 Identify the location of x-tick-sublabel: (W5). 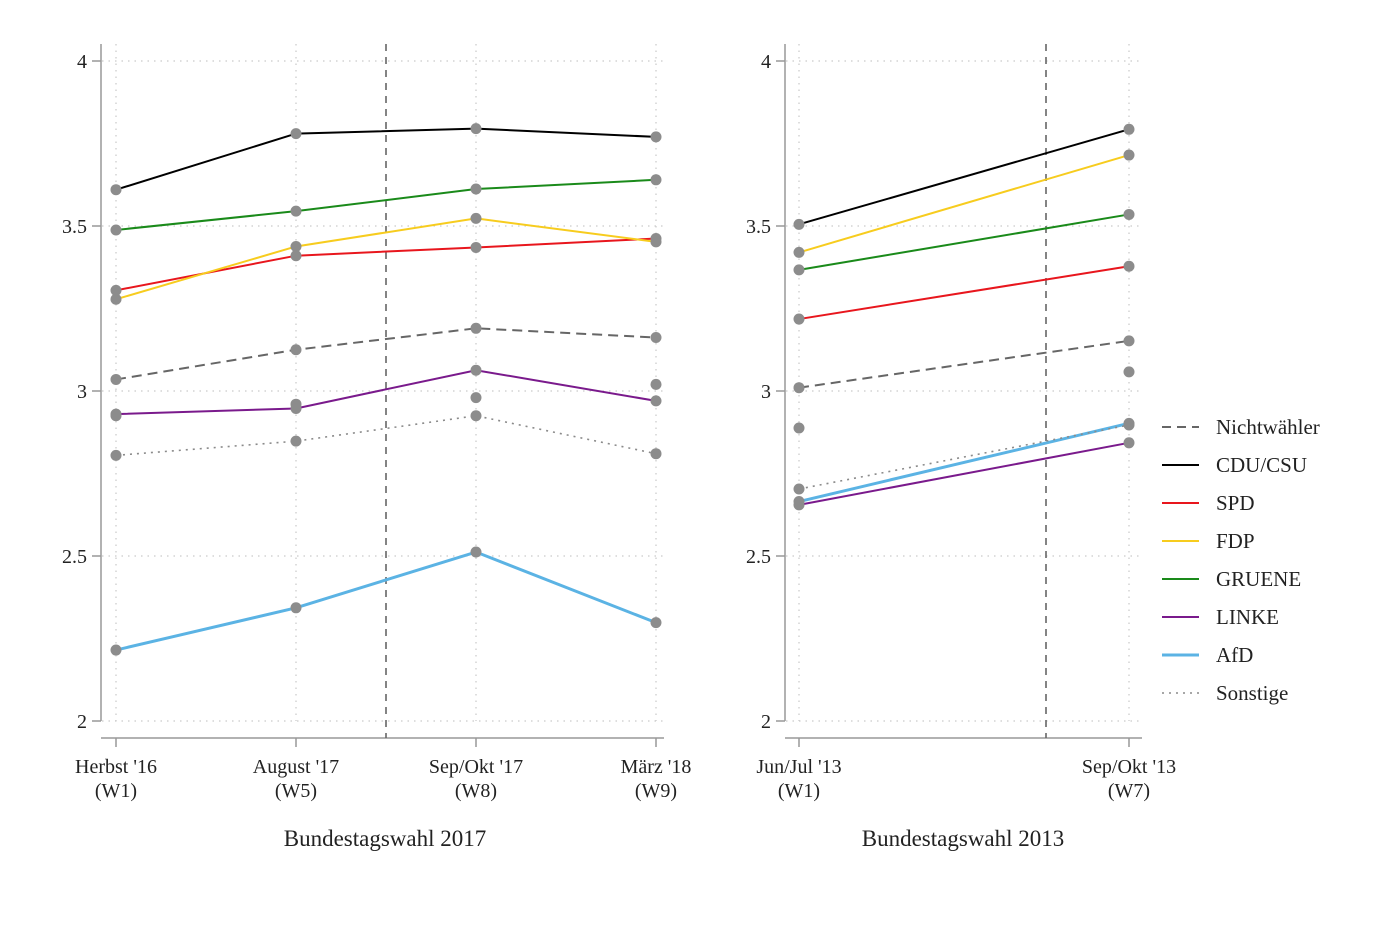
(296, 791).